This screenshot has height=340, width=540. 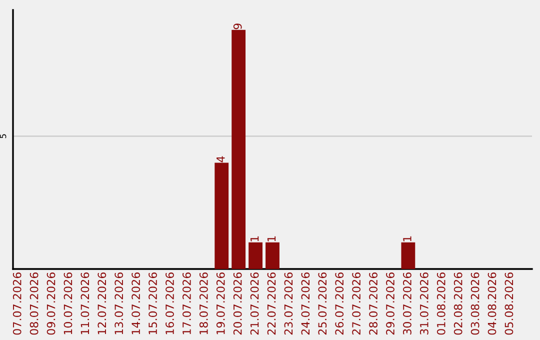 I want to click on x-tick-label: 07.07.2026, so click(x=17, y=303).